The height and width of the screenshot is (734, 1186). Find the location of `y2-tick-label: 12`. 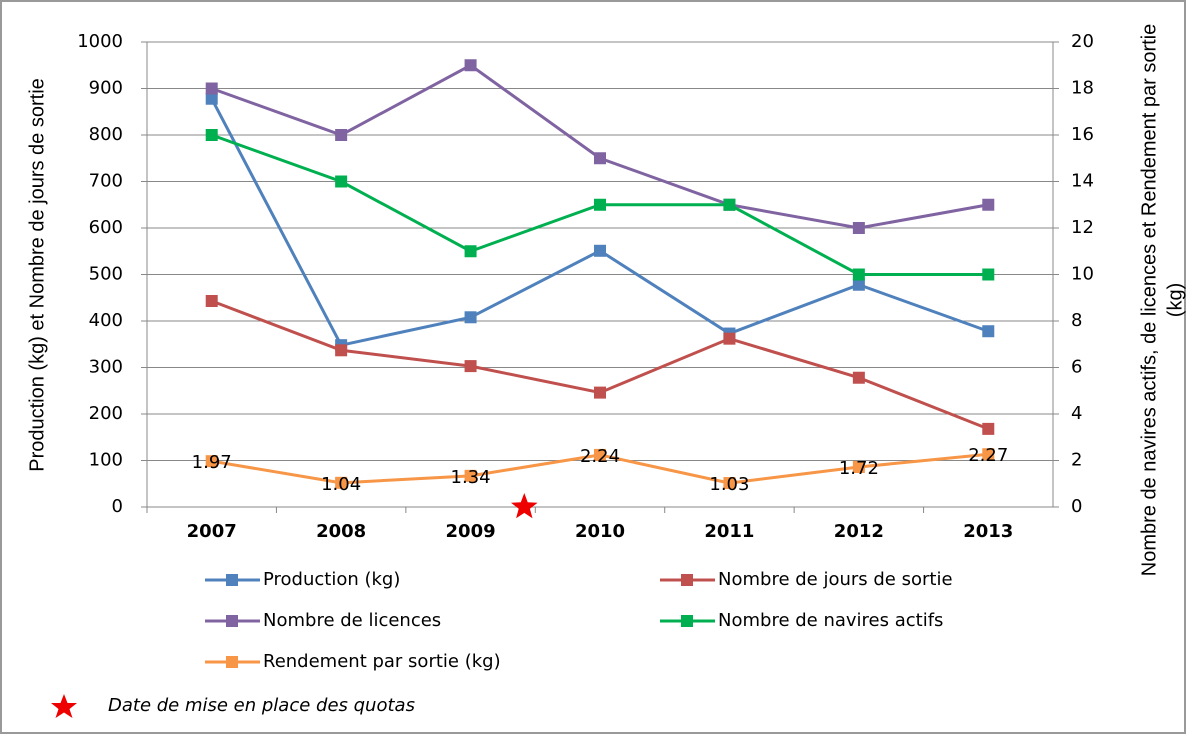

y2-tick-label: 12 is located at coordinates (1082, 227).